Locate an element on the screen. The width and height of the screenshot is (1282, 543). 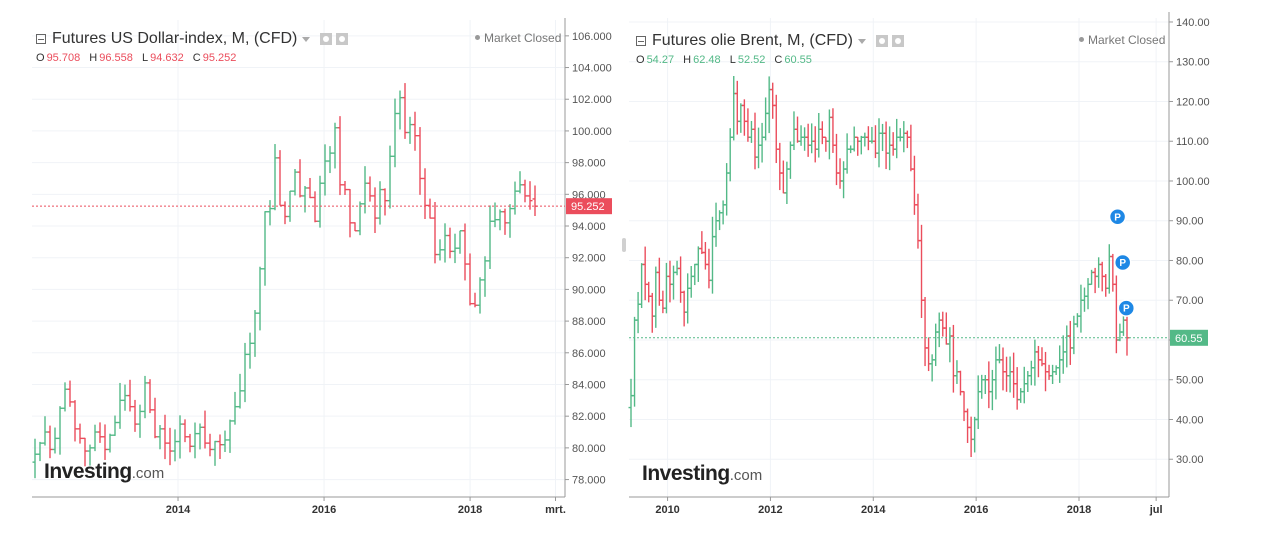
y-tick-label: 80.00 is located at coordinates (1190, 261).